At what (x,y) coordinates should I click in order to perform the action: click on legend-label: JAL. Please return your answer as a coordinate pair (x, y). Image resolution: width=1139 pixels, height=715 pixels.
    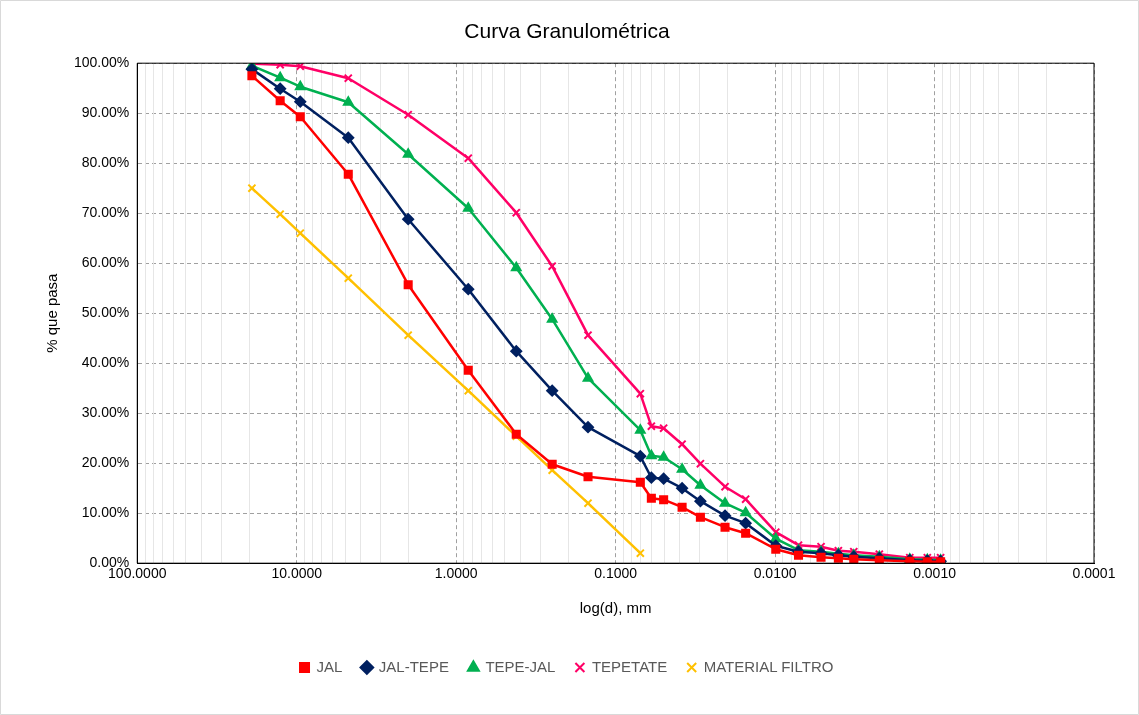
    Looking at the image, I should click on (329, 666).